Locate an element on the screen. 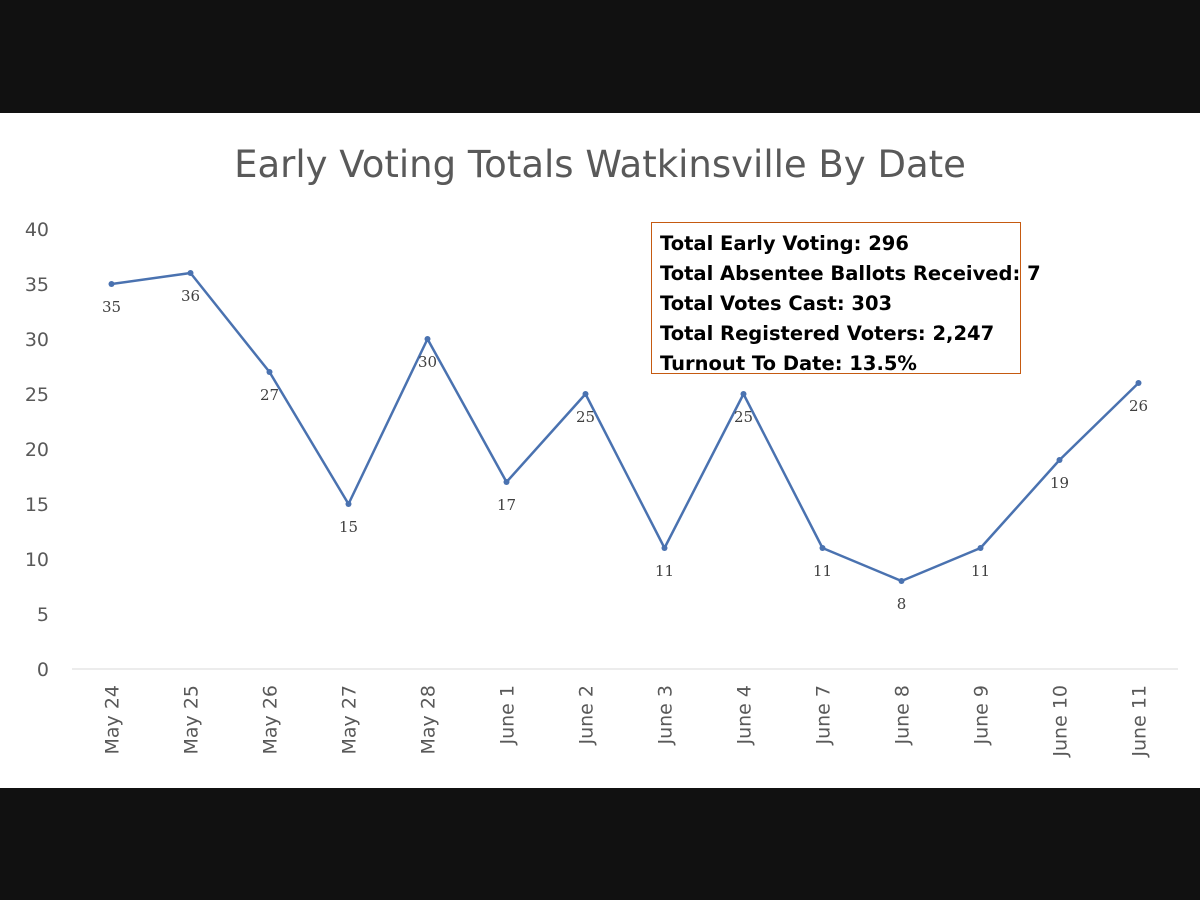  x-tick-label: June 8 is located at coordinates (903, 715).